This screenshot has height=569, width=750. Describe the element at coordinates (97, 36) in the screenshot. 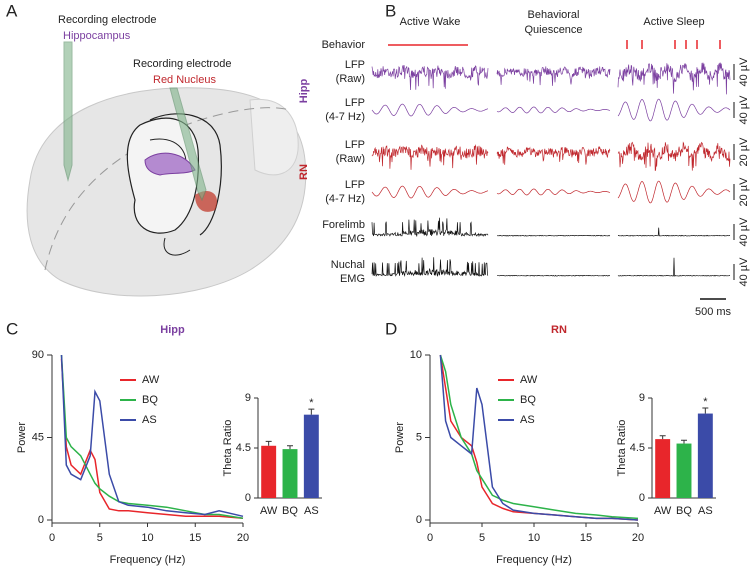

I see `electrode-region: Hippocampus` at that location.